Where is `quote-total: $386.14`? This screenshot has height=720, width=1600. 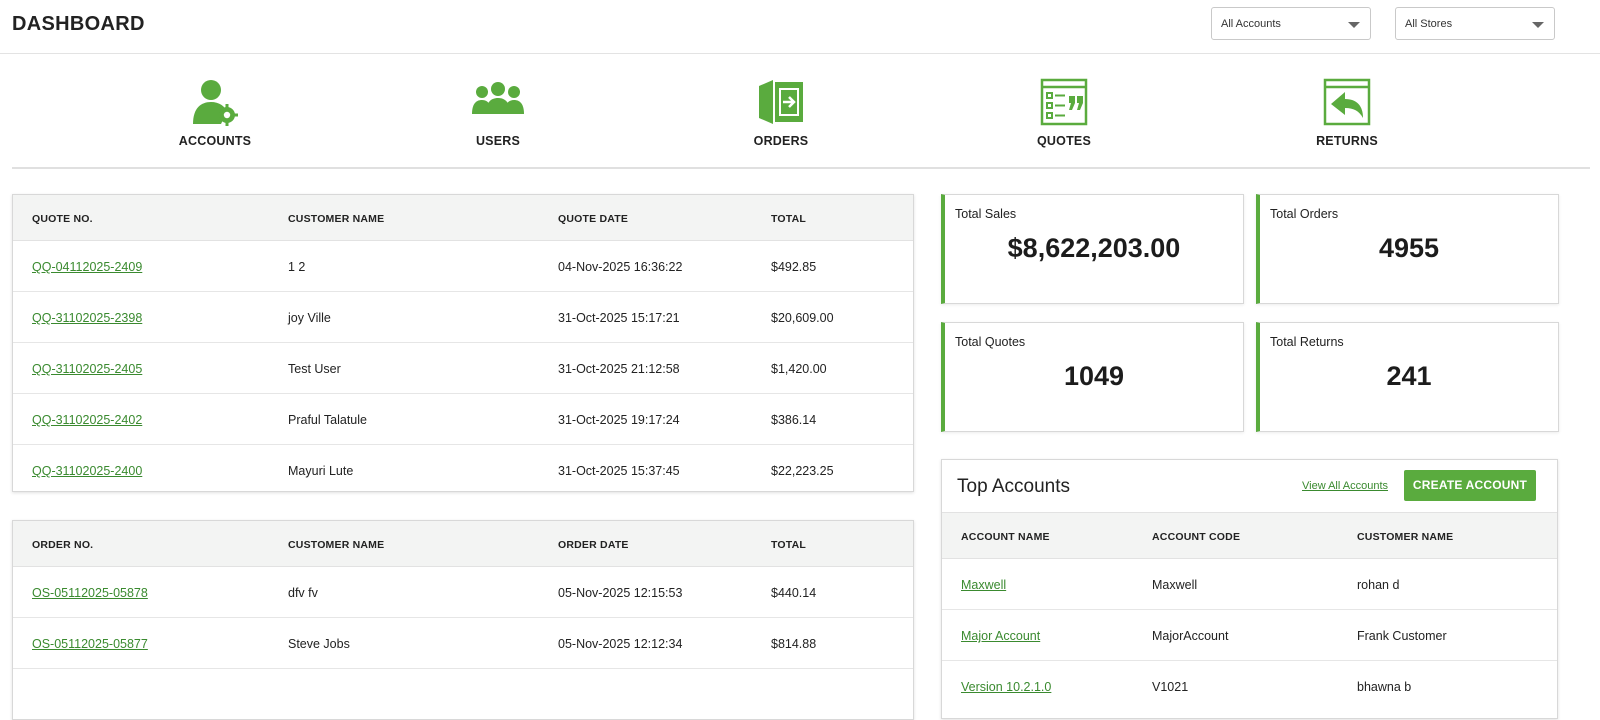
quote-total: $386.14 is located at coordinates (794, 420).